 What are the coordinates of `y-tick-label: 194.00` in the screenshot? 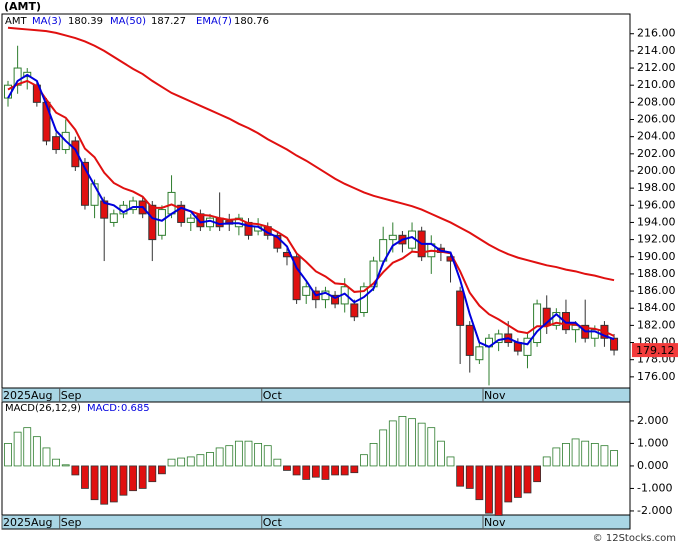 It's located at (656, 221).